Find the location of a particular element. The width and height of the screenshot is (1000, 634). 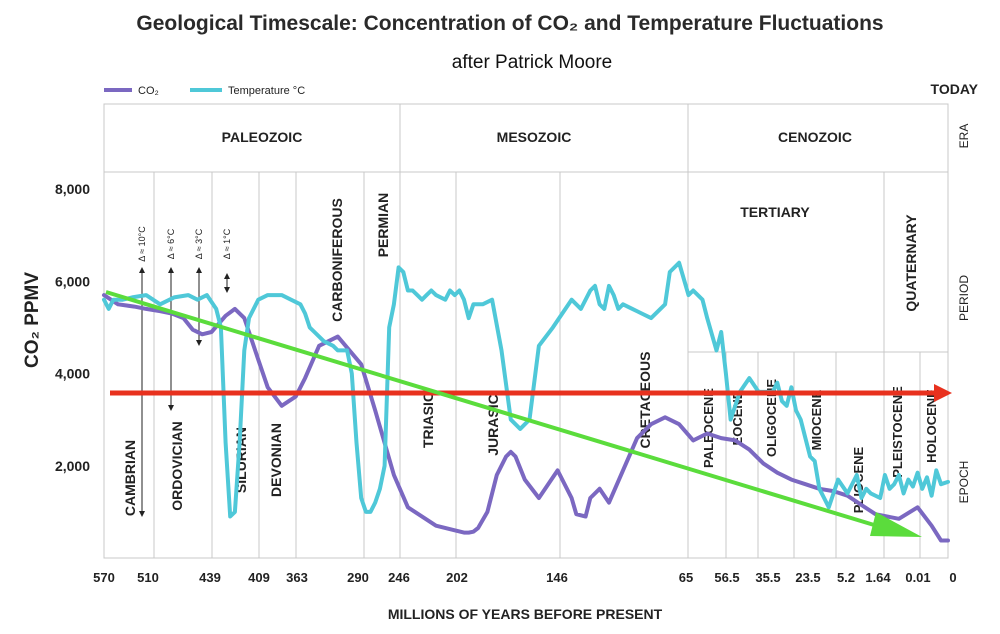

x-tick-label: 23.5 is located at coordinates (807, 577).